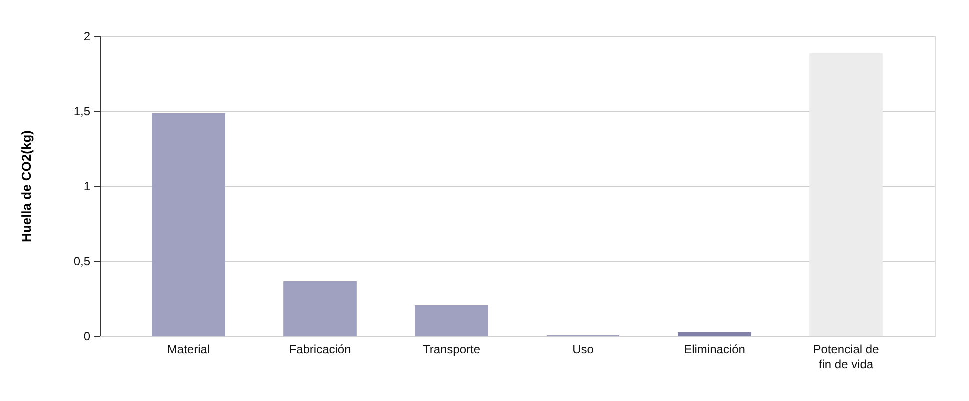  What do you see at coordinates (87, 187) in the screenshot?
I see `y-tick-label: 1` at bounding box center [87, 187].